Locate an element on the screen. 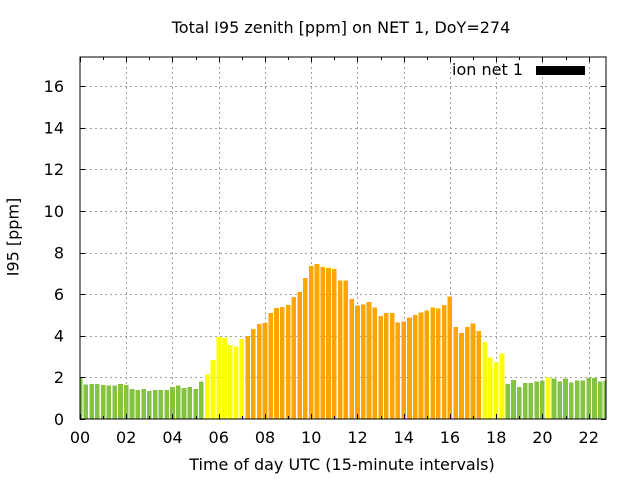  y-tick-label: 10 is located at coordinates (54, 211).